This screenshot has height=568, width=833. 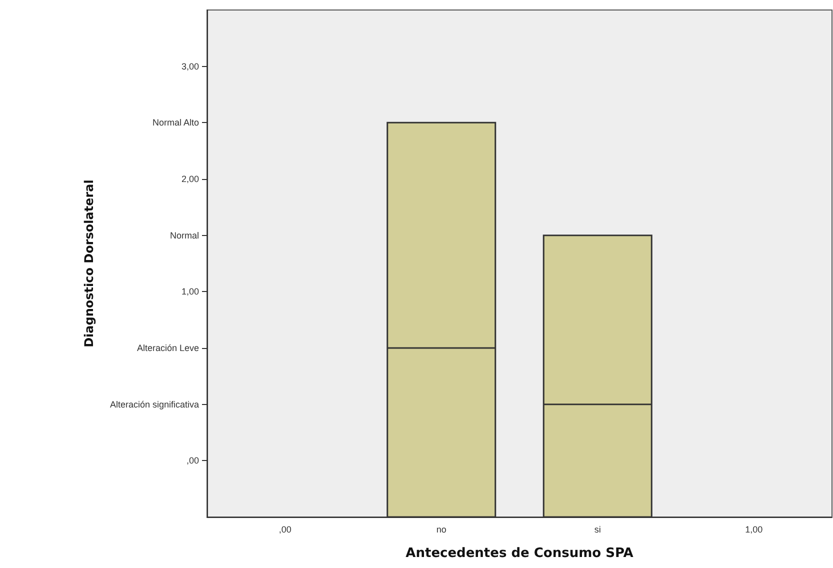 I want to click on x-tick-label: si, so click(x=597, y=529).